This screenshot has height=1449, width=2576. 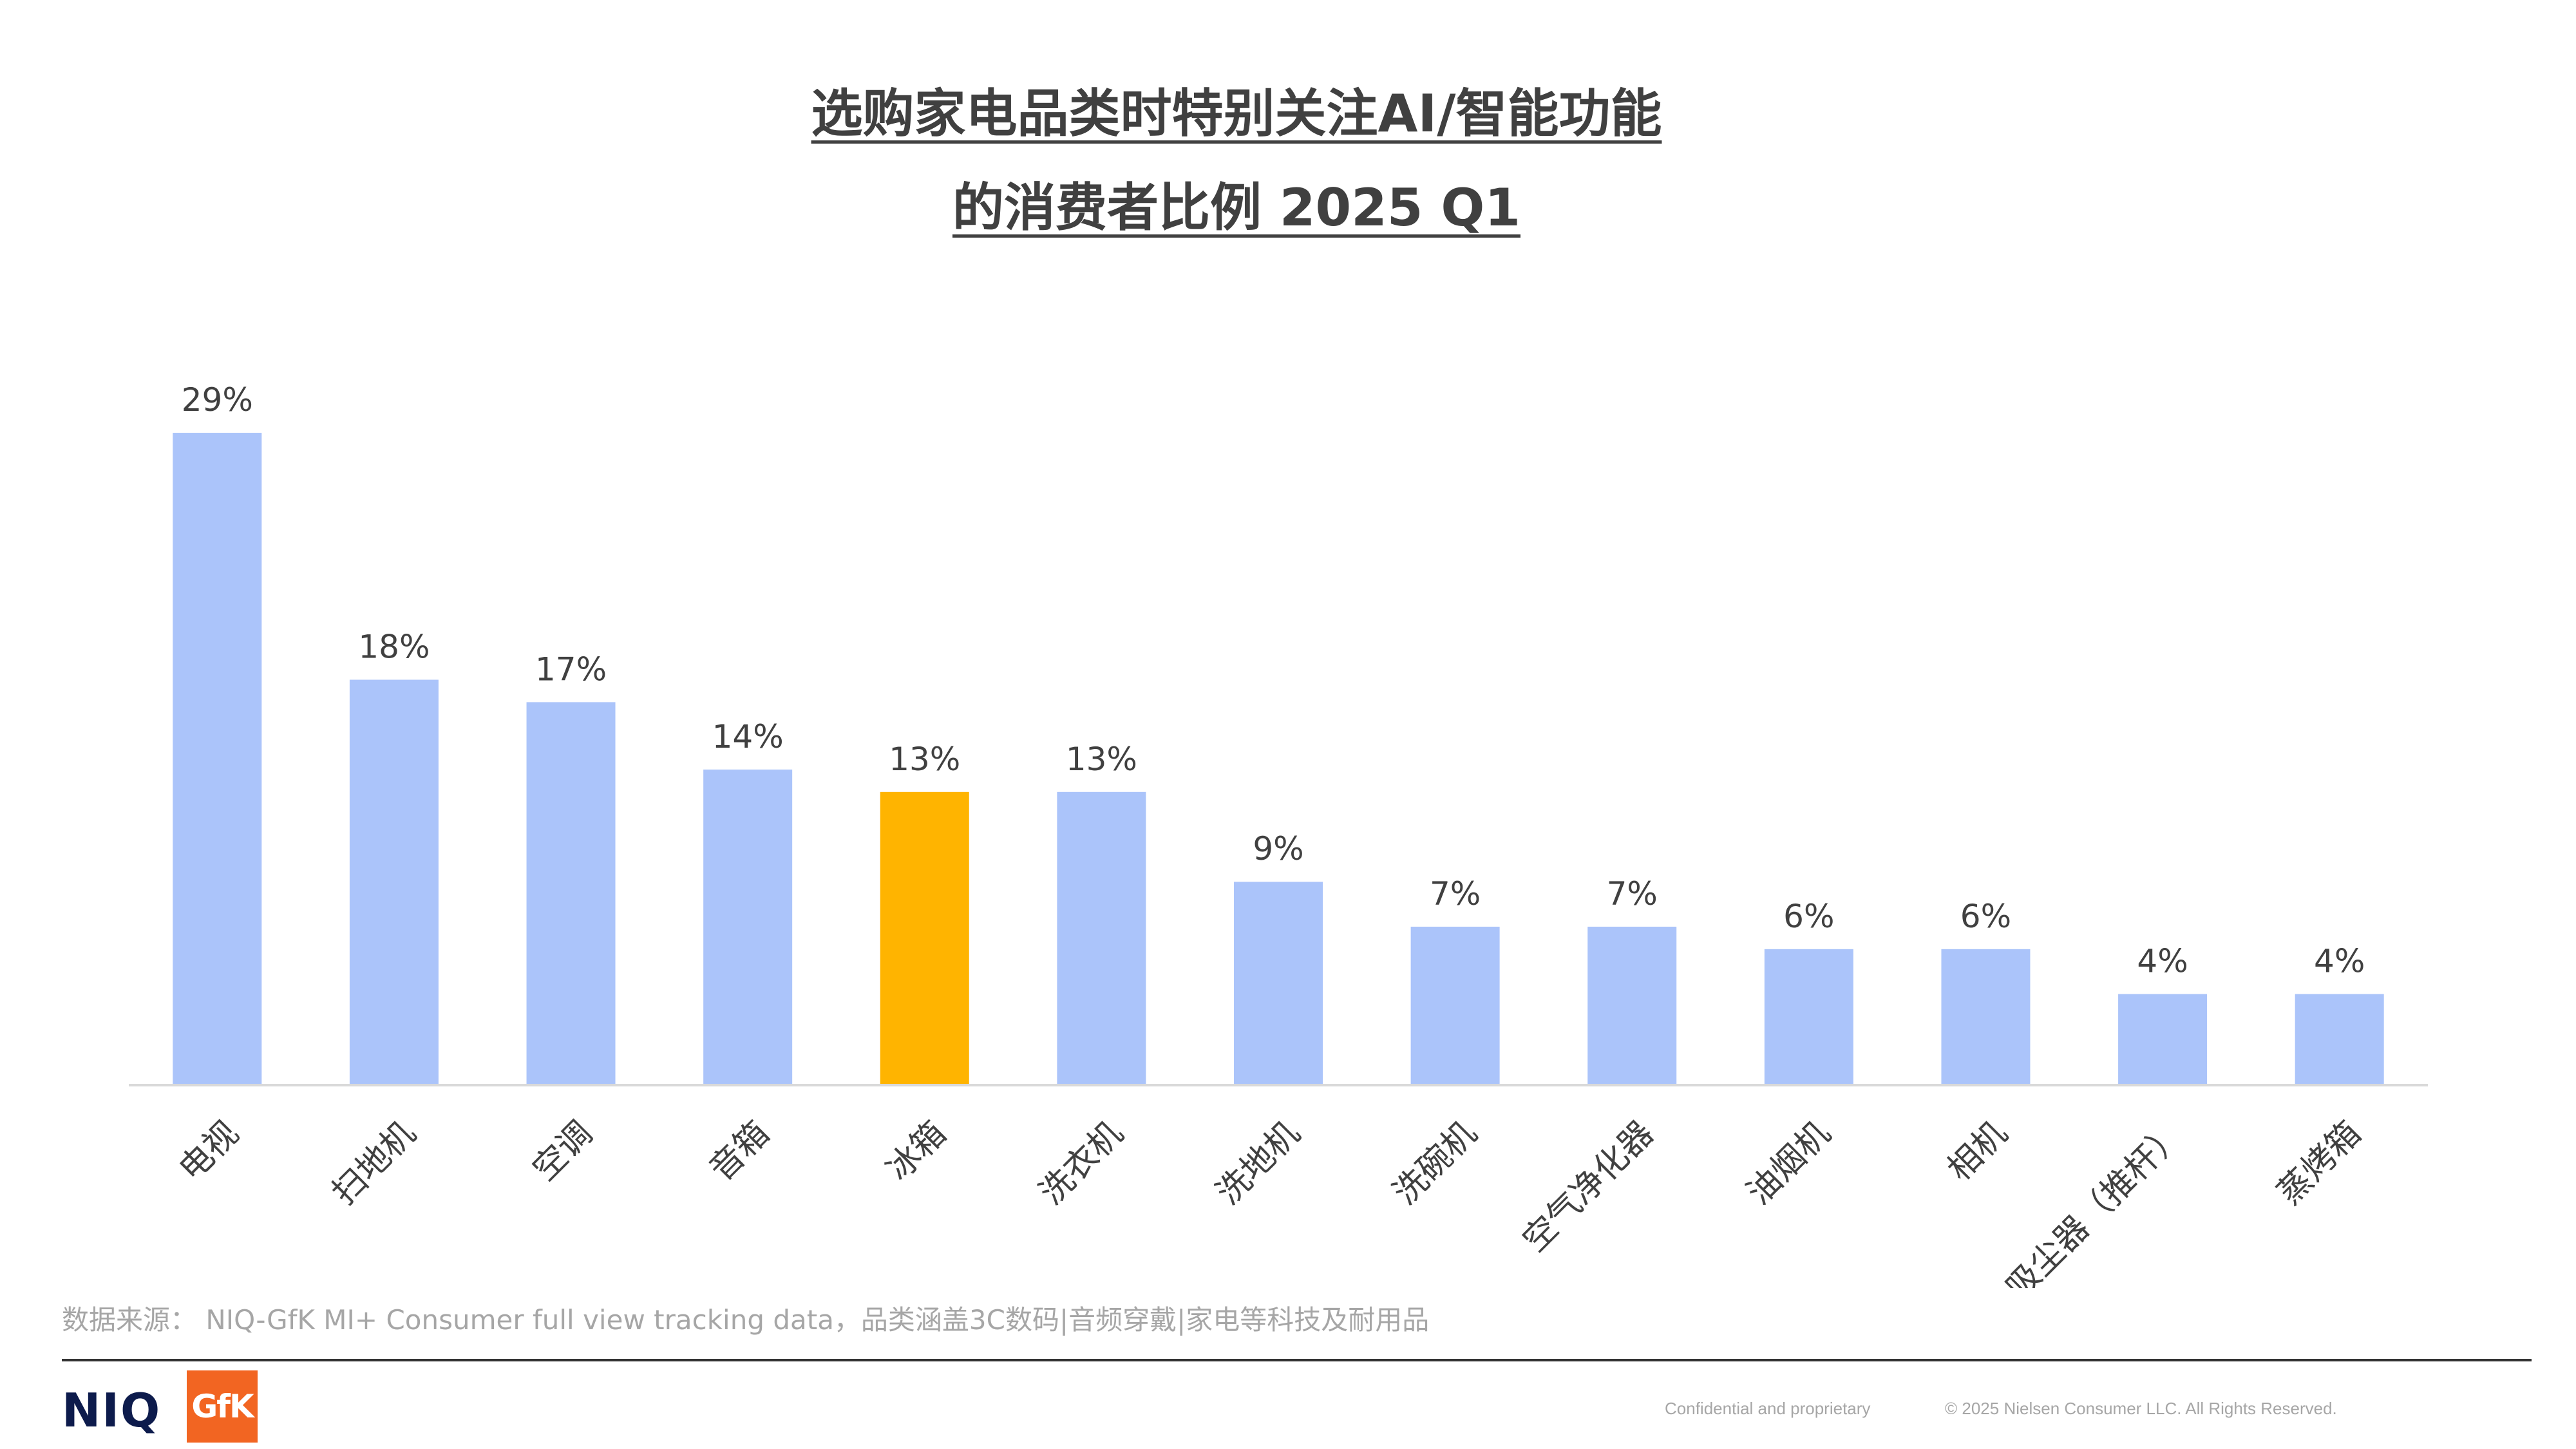 What do you see at coordinates (1081, 1163) in the screenshot?
I see `category-label: 洗衣机` at bounding box center [1081, 1163].